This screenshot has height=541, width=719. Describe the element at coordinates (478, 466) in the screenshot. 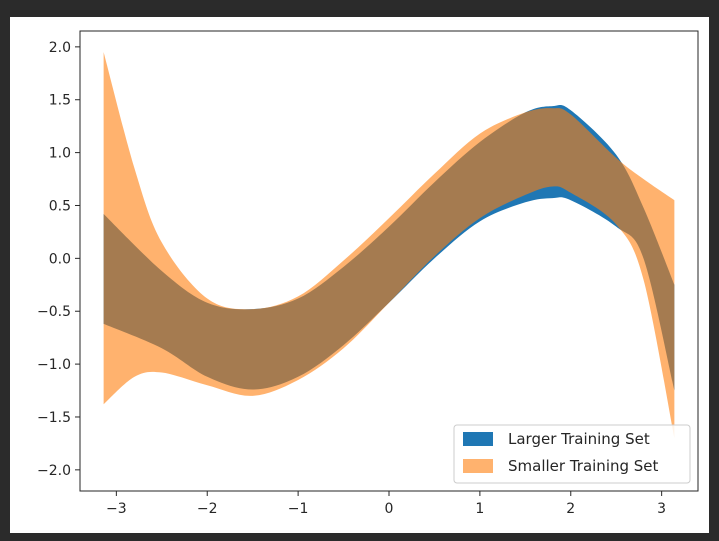

I see `legend-swatch-smaller` at that location.